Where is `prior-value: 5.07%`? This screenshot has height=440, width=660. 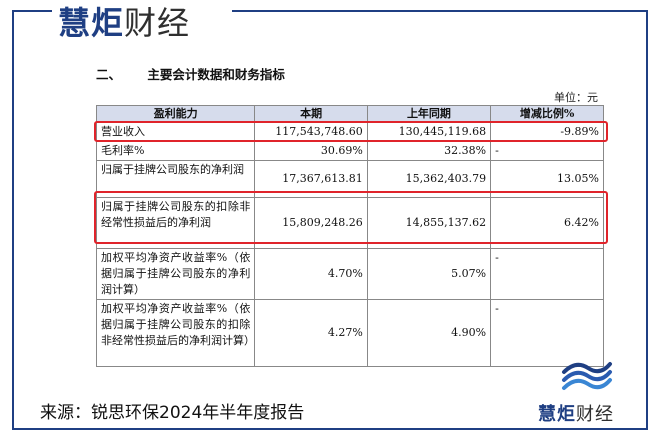 prior-value: 5.07% is located at coordinates (429, 274).